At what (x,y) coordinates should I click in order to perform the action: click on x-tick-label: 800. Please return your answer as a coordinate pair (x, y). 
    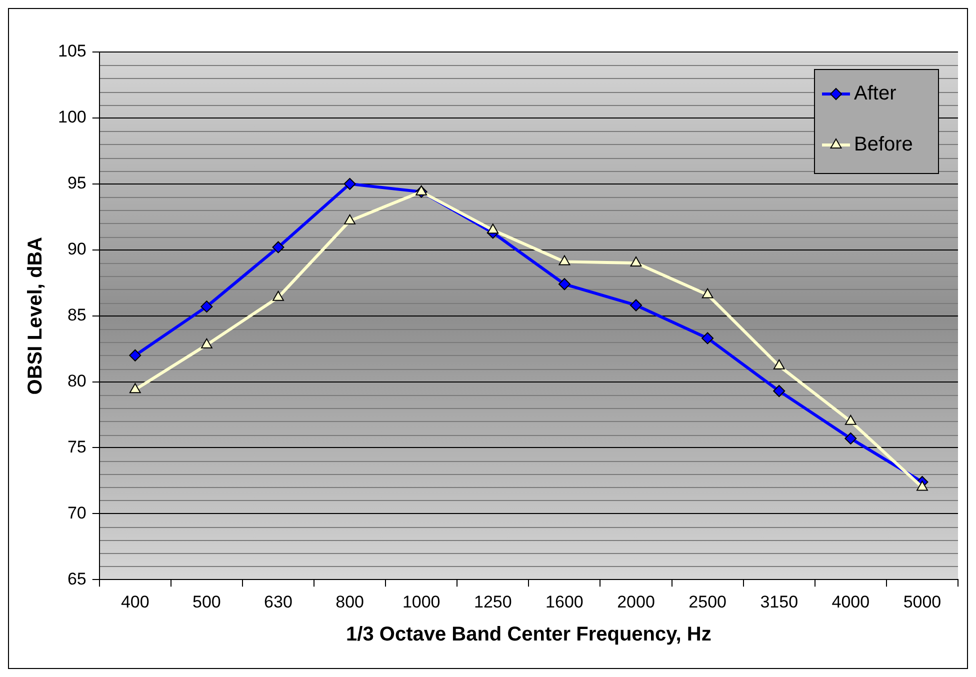
    Looking at the image, I should click on (350, 602).